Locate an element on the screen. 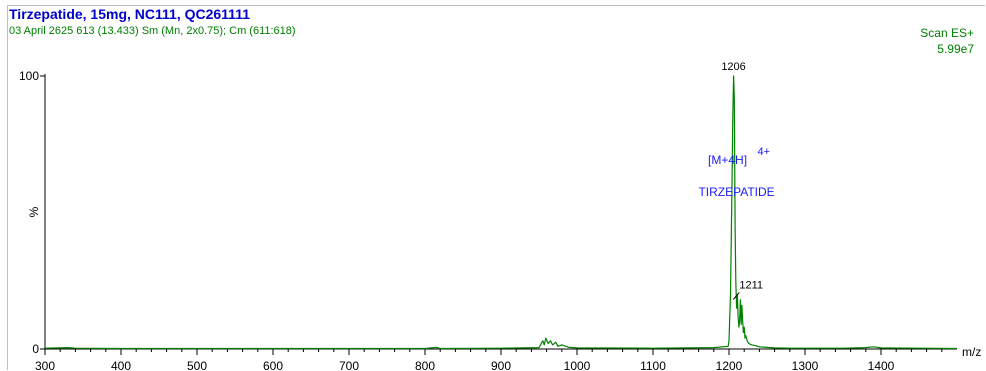 The image size is (986, 371). x-tick-label: 700 is located at coordinates (349, 365).